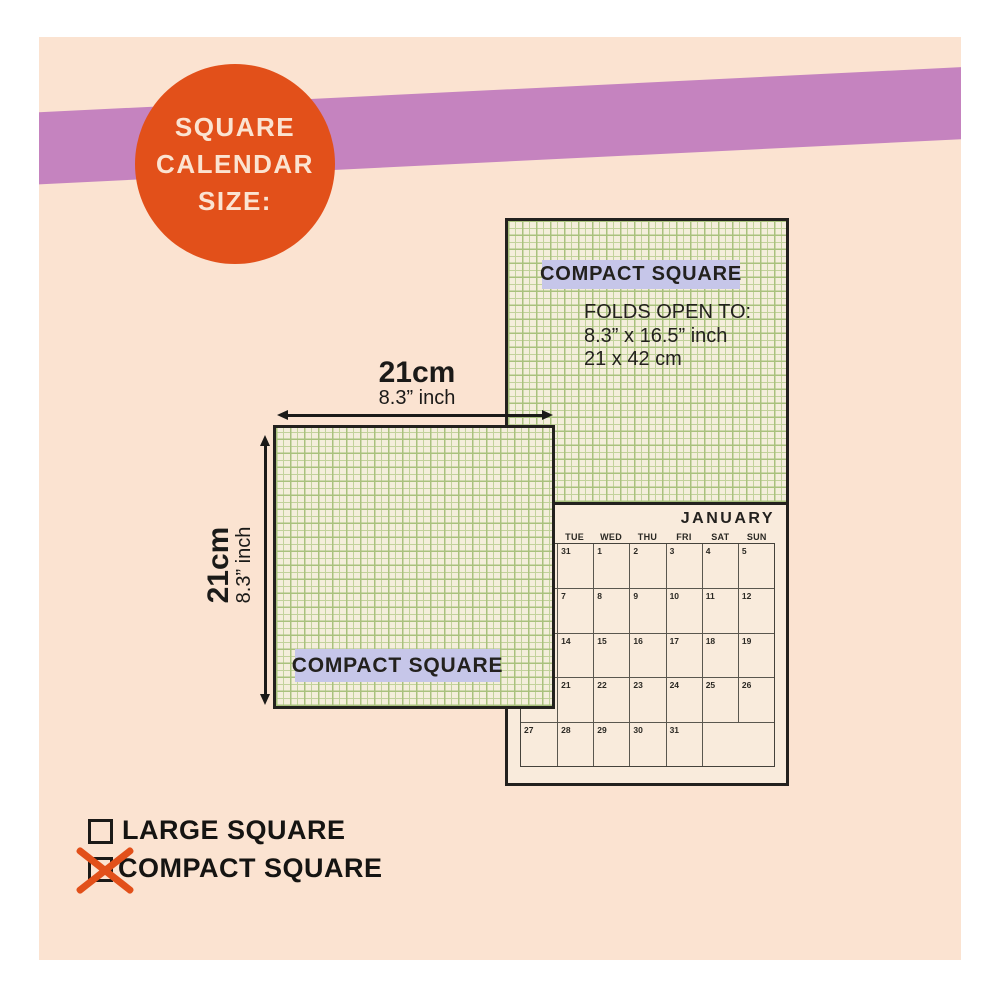 The width and height of the screenshot is (1000, 1000). I want to click on folds-line-3: 21 x 42 cm, so click(633, 359).